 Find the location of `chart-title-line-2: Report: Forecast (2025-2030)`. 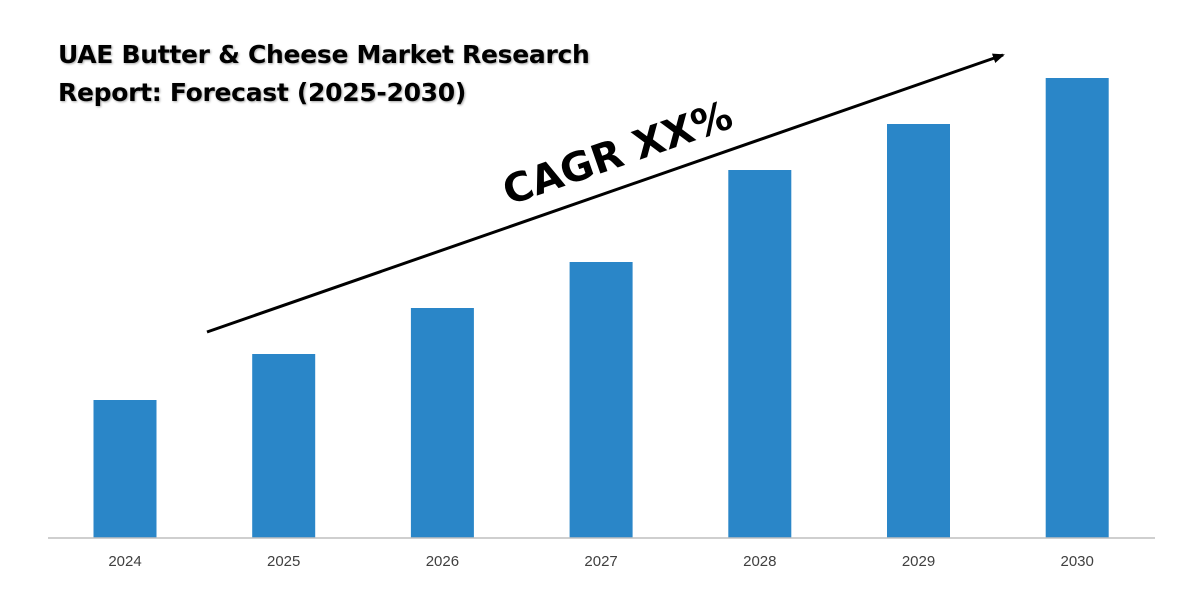

chart-title-line-2: Report: Forecast (2025-2030) is located at coordinates (262, 92).